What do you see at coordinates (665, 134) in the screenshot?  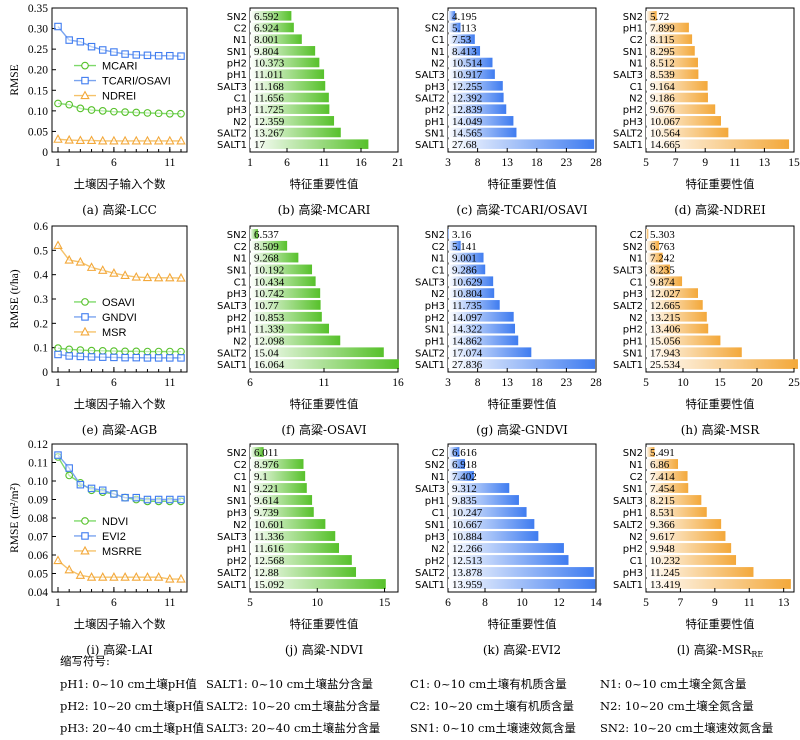 I see `value-label: 10.564` at bounding box center [665, 134].